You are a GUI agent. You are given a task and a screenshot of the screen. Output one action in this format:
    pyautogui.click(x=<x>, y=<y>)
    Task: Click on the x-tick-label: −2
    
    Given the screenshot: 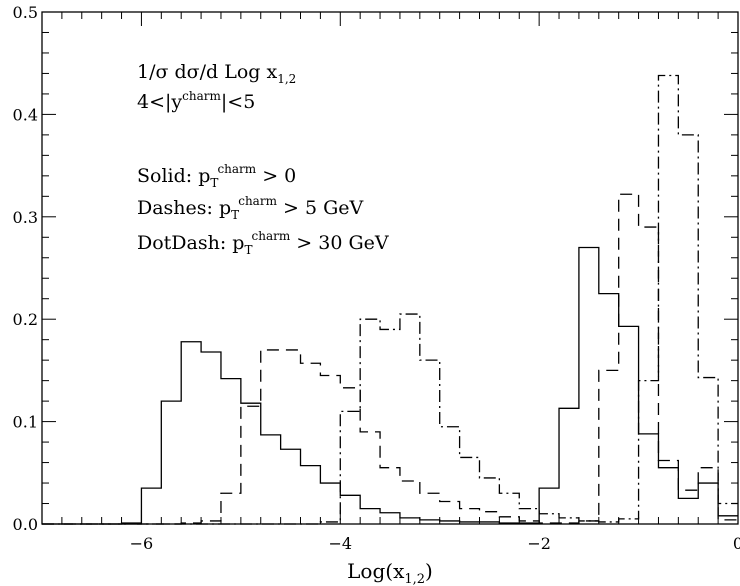 What is the action you would take?
    pyautogui.click(x=539, y=543)
    